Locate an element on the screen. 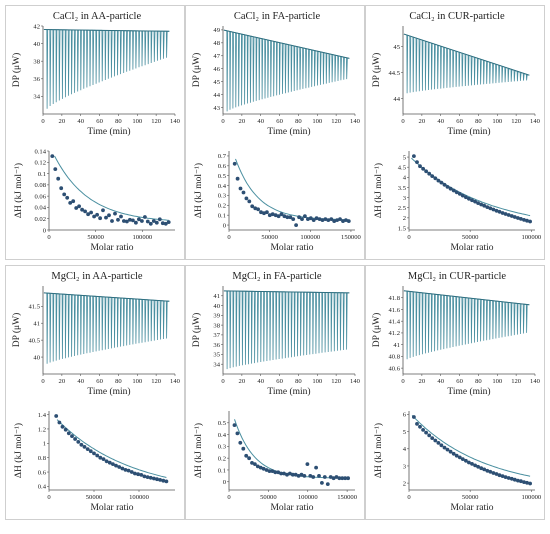 This screenshot has height=534, width=550. thermogram-y-tick-label: 41.4 is located at coordinates (394, 322).